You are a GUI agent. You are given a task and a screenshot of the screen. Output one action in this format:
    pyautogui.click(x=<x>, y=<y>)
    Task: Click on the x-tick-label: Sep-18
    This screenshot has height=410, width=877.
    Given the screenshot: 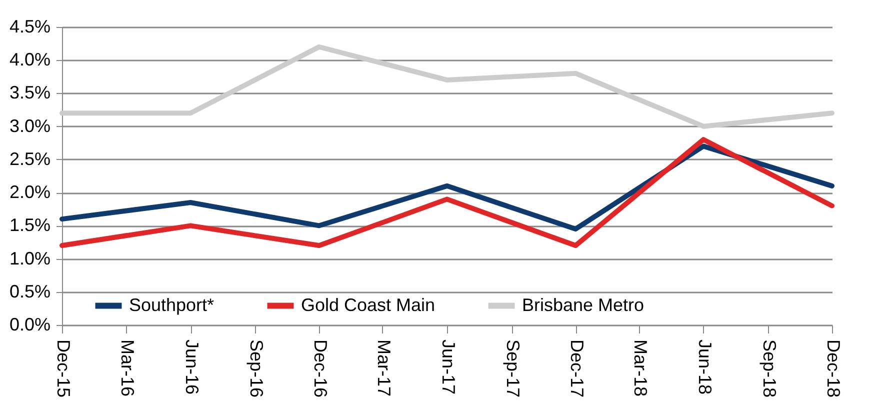 What is the action you would take?
    pyautogui.click(x=770, y=369)
    